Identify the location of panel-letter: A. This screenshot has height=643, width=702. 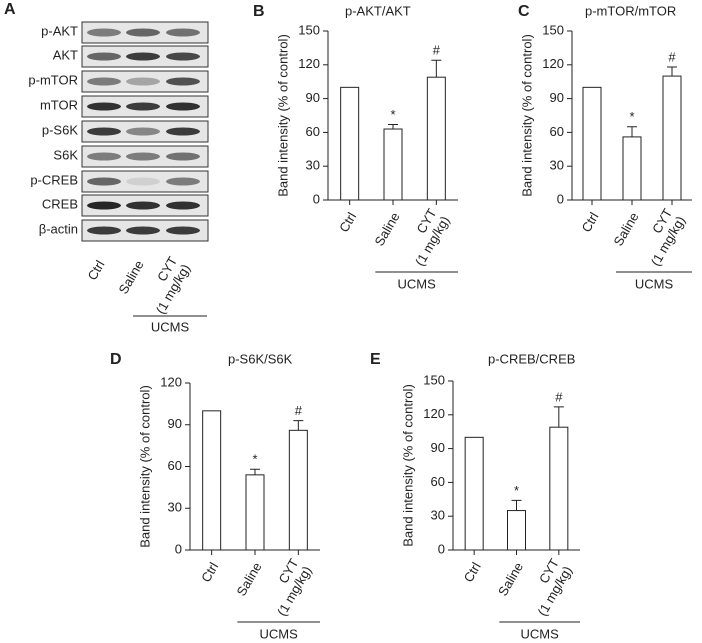
(10, 9).